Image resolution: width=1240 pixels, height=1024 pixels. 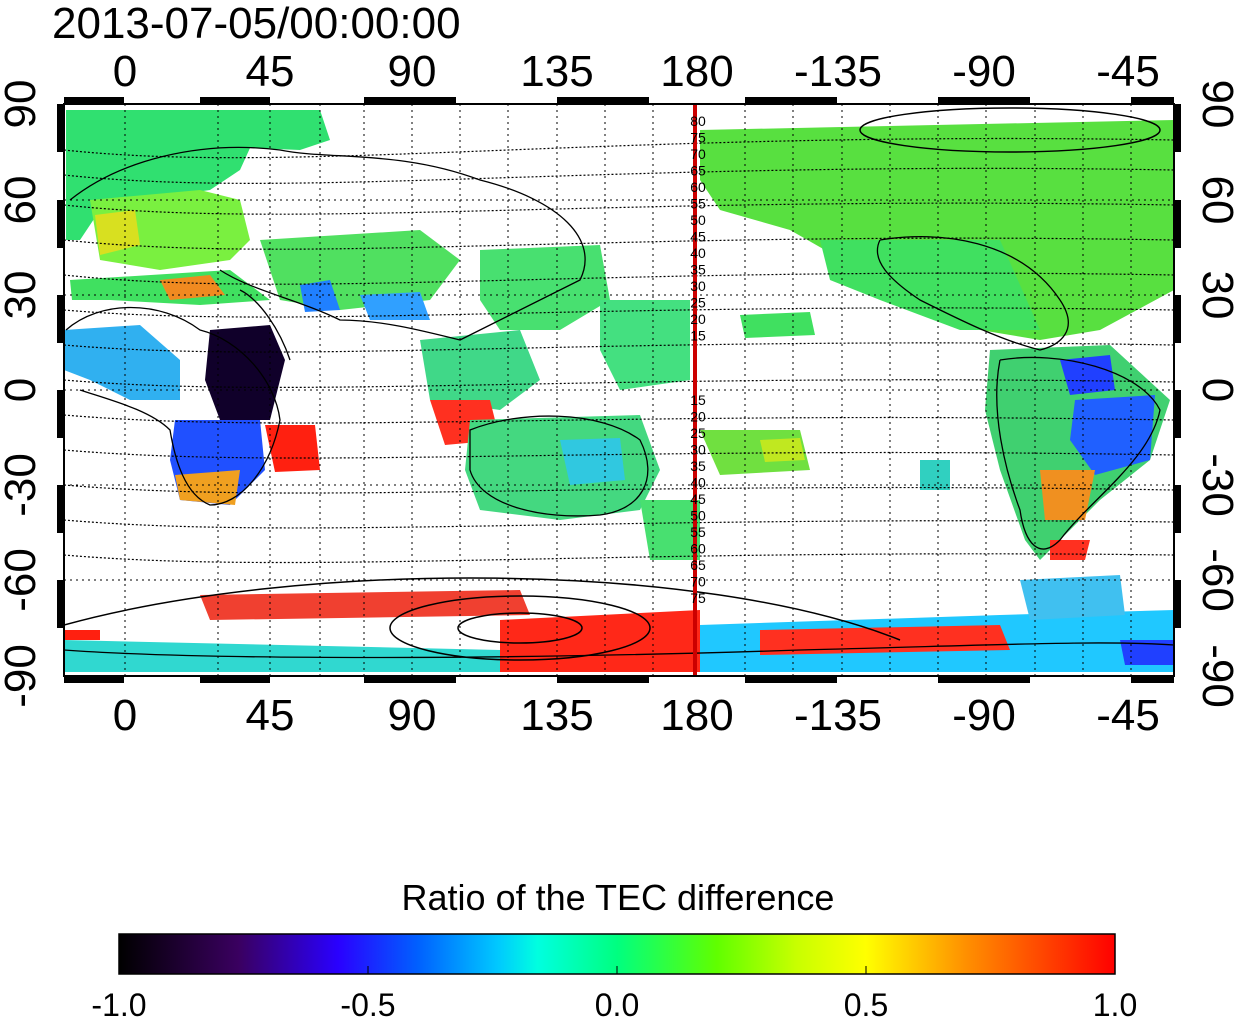 What do you see at coordinates (270, 715) in the screenshot?
I see `bottom-tick-label: 45` at bounding box center [270, 715].